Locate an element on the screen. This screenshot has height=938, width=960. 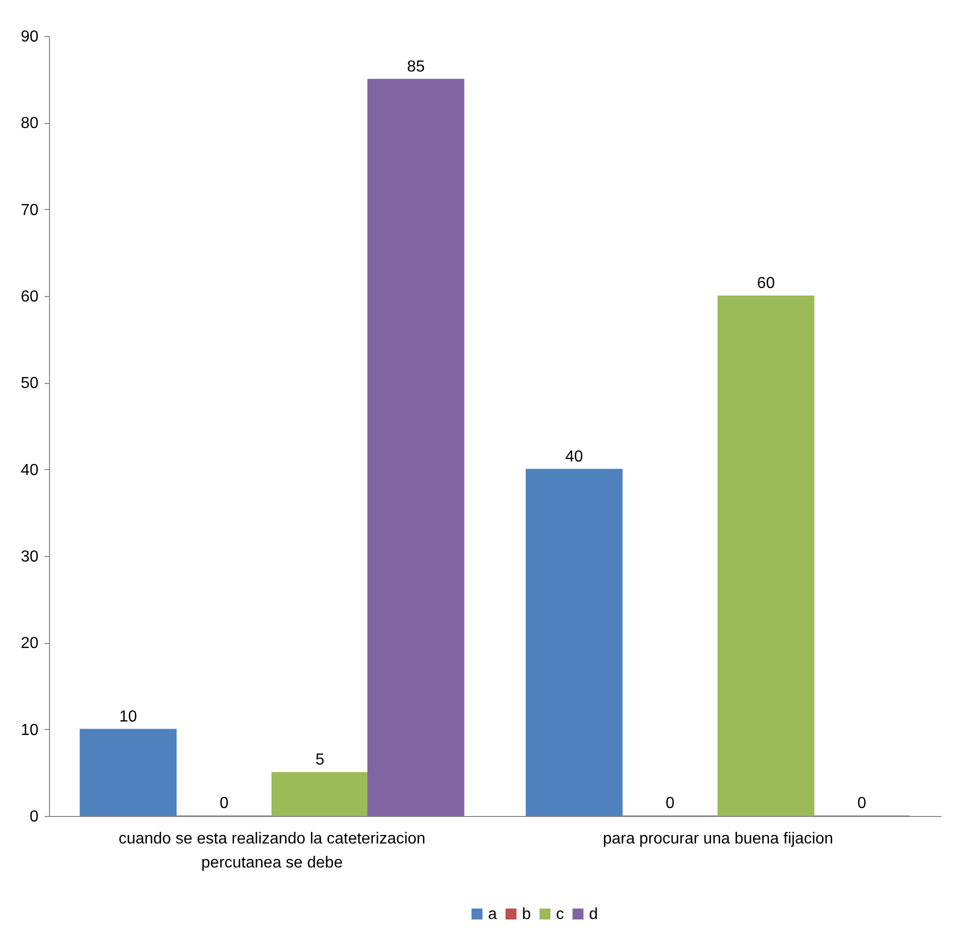
x-tick-label: para procurar una buena fijacion is located at coordinates (718, 839).